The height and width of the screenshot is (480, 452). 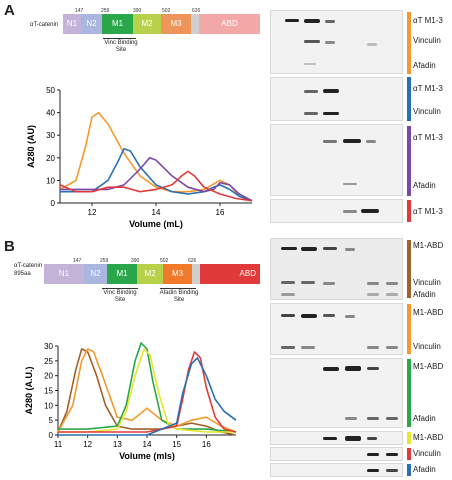 What do you see at coordinates (409, 43) in the screenshot?
I see `color-bar-orange` at bounding box center [409, 43].